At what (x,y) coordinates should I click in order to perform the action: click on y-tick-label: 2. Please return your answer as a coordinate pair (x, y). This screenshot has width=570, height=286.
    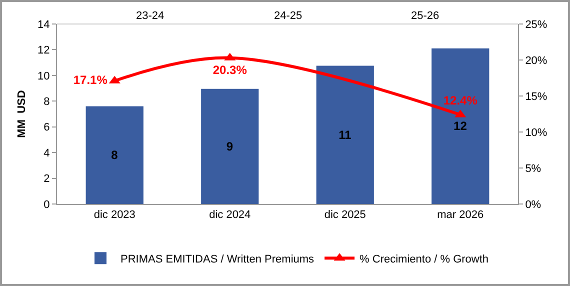
    Looking at the image, I should click on (47, 179).